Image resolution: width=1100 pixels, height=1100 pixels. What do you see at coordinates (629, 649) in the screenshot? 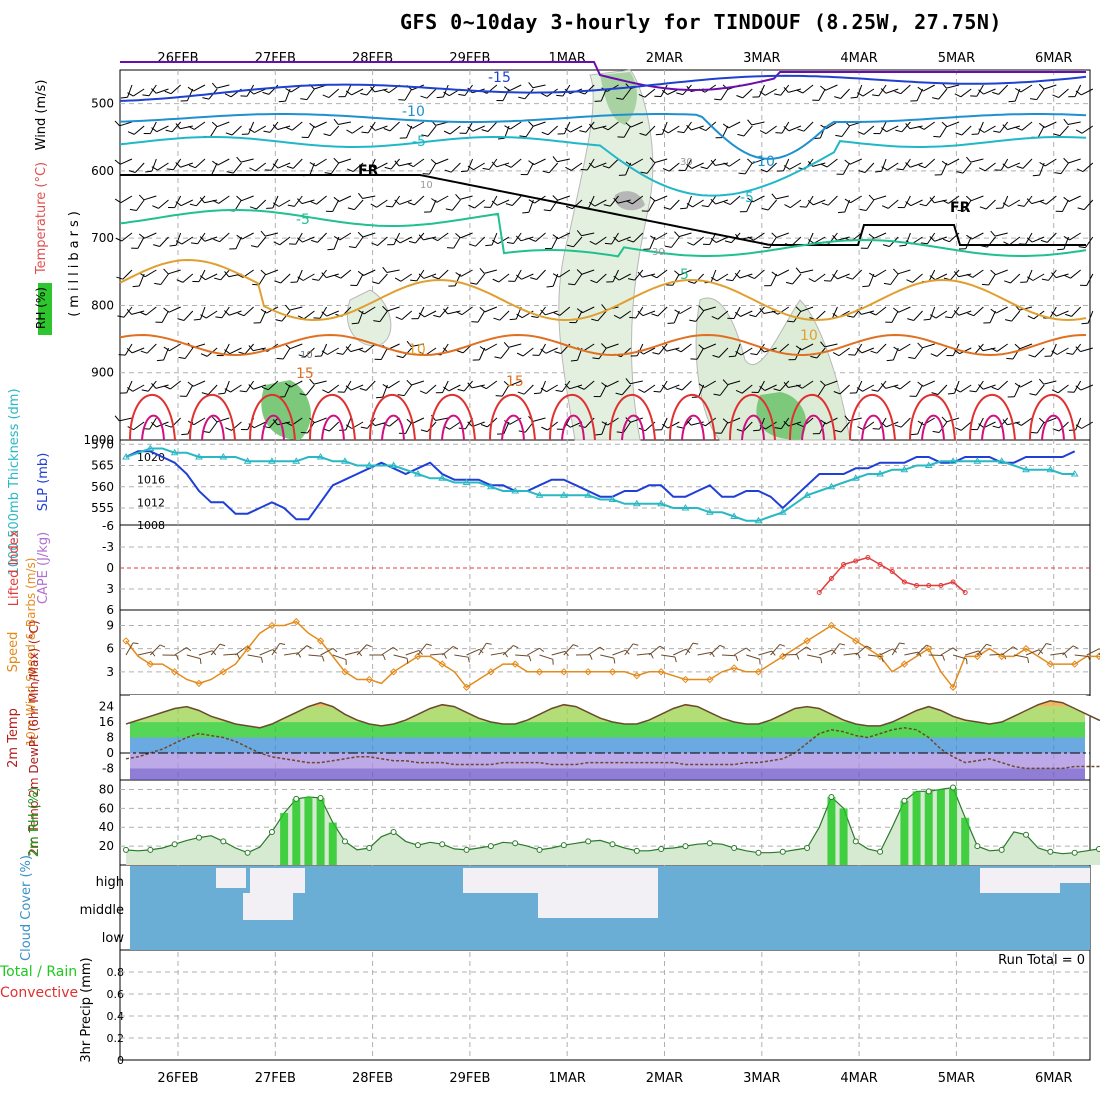
I see `wind-barb-10m-shaft` at bounding box center [629, 649].